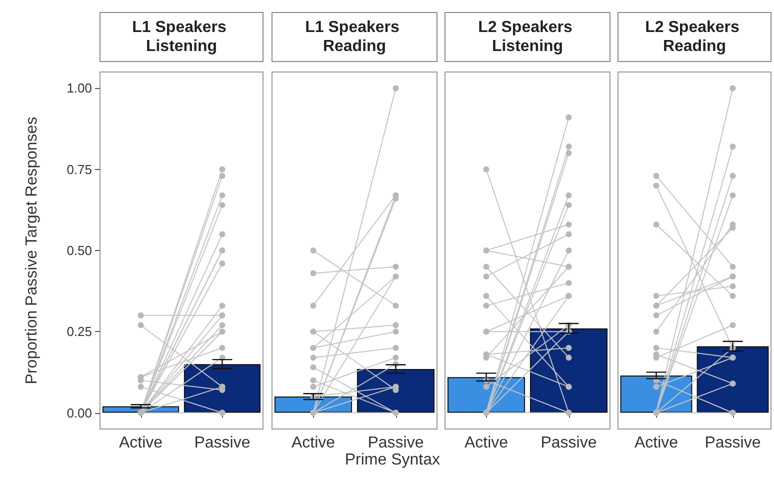  Describe the element at coordinates (354, 37) in the screenshot. I see `chart-title: L1 Speakers Reading` at that location.